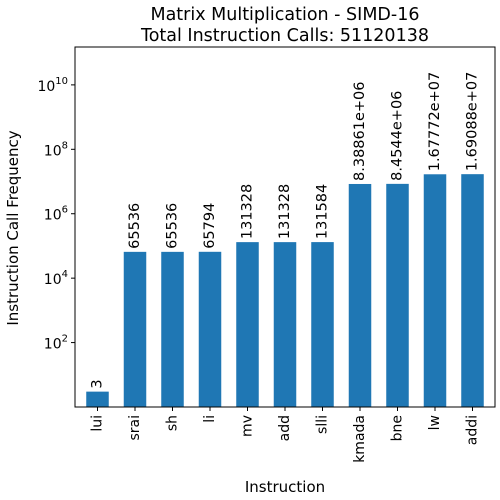 The height and width of the screenshot is (500, 500). Describe the element at coordinates (285, 324) in the screenshot. I see `bar-add` at that location.